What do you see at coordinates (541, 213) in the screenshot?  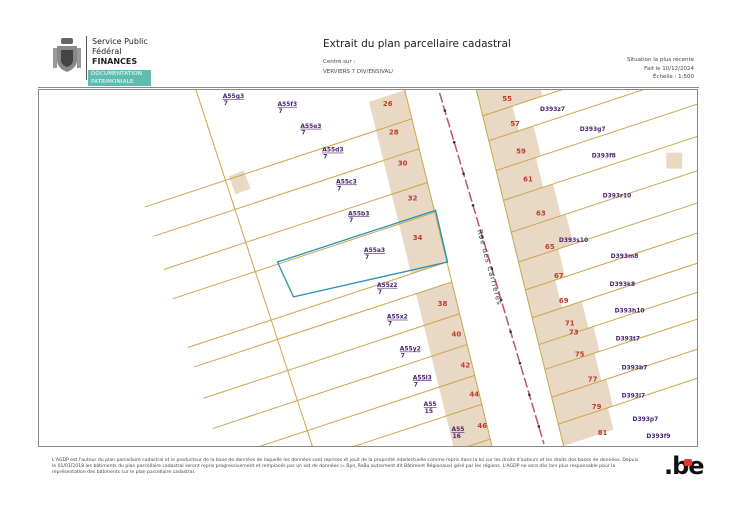 I see `house-number: 63` at bounding box center [541, 213].